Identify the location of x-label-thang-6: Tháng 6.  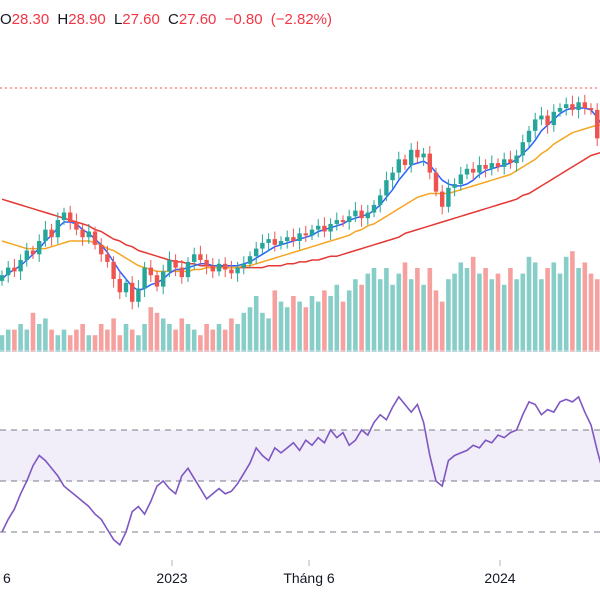
(309, 578).